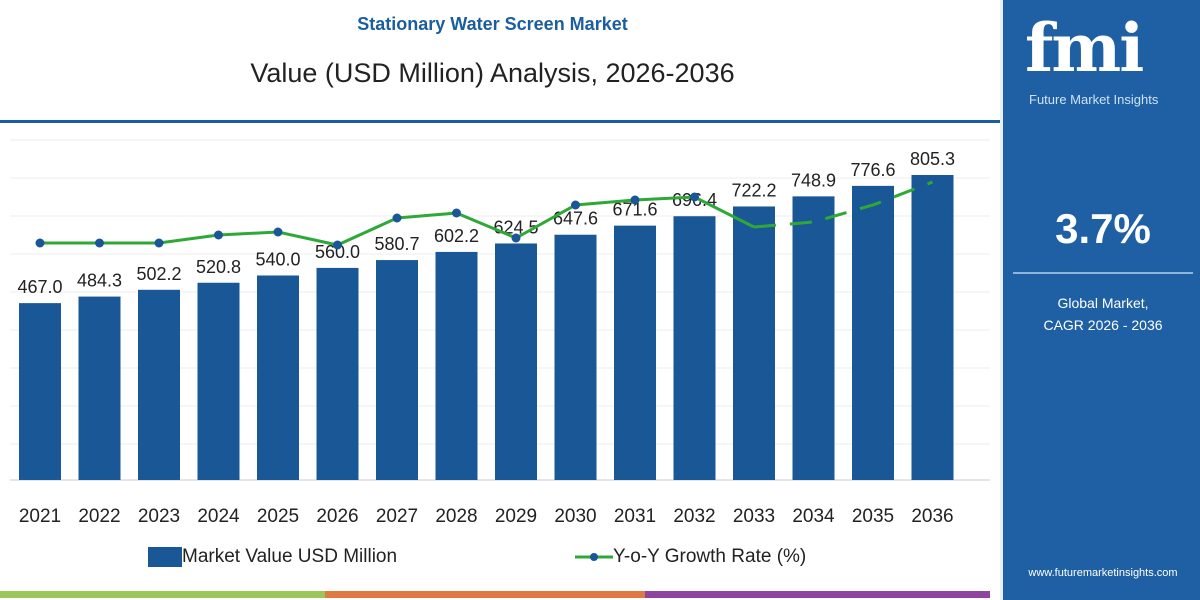  I want to click on x-tick-2022: 2022, so click(99, 516).